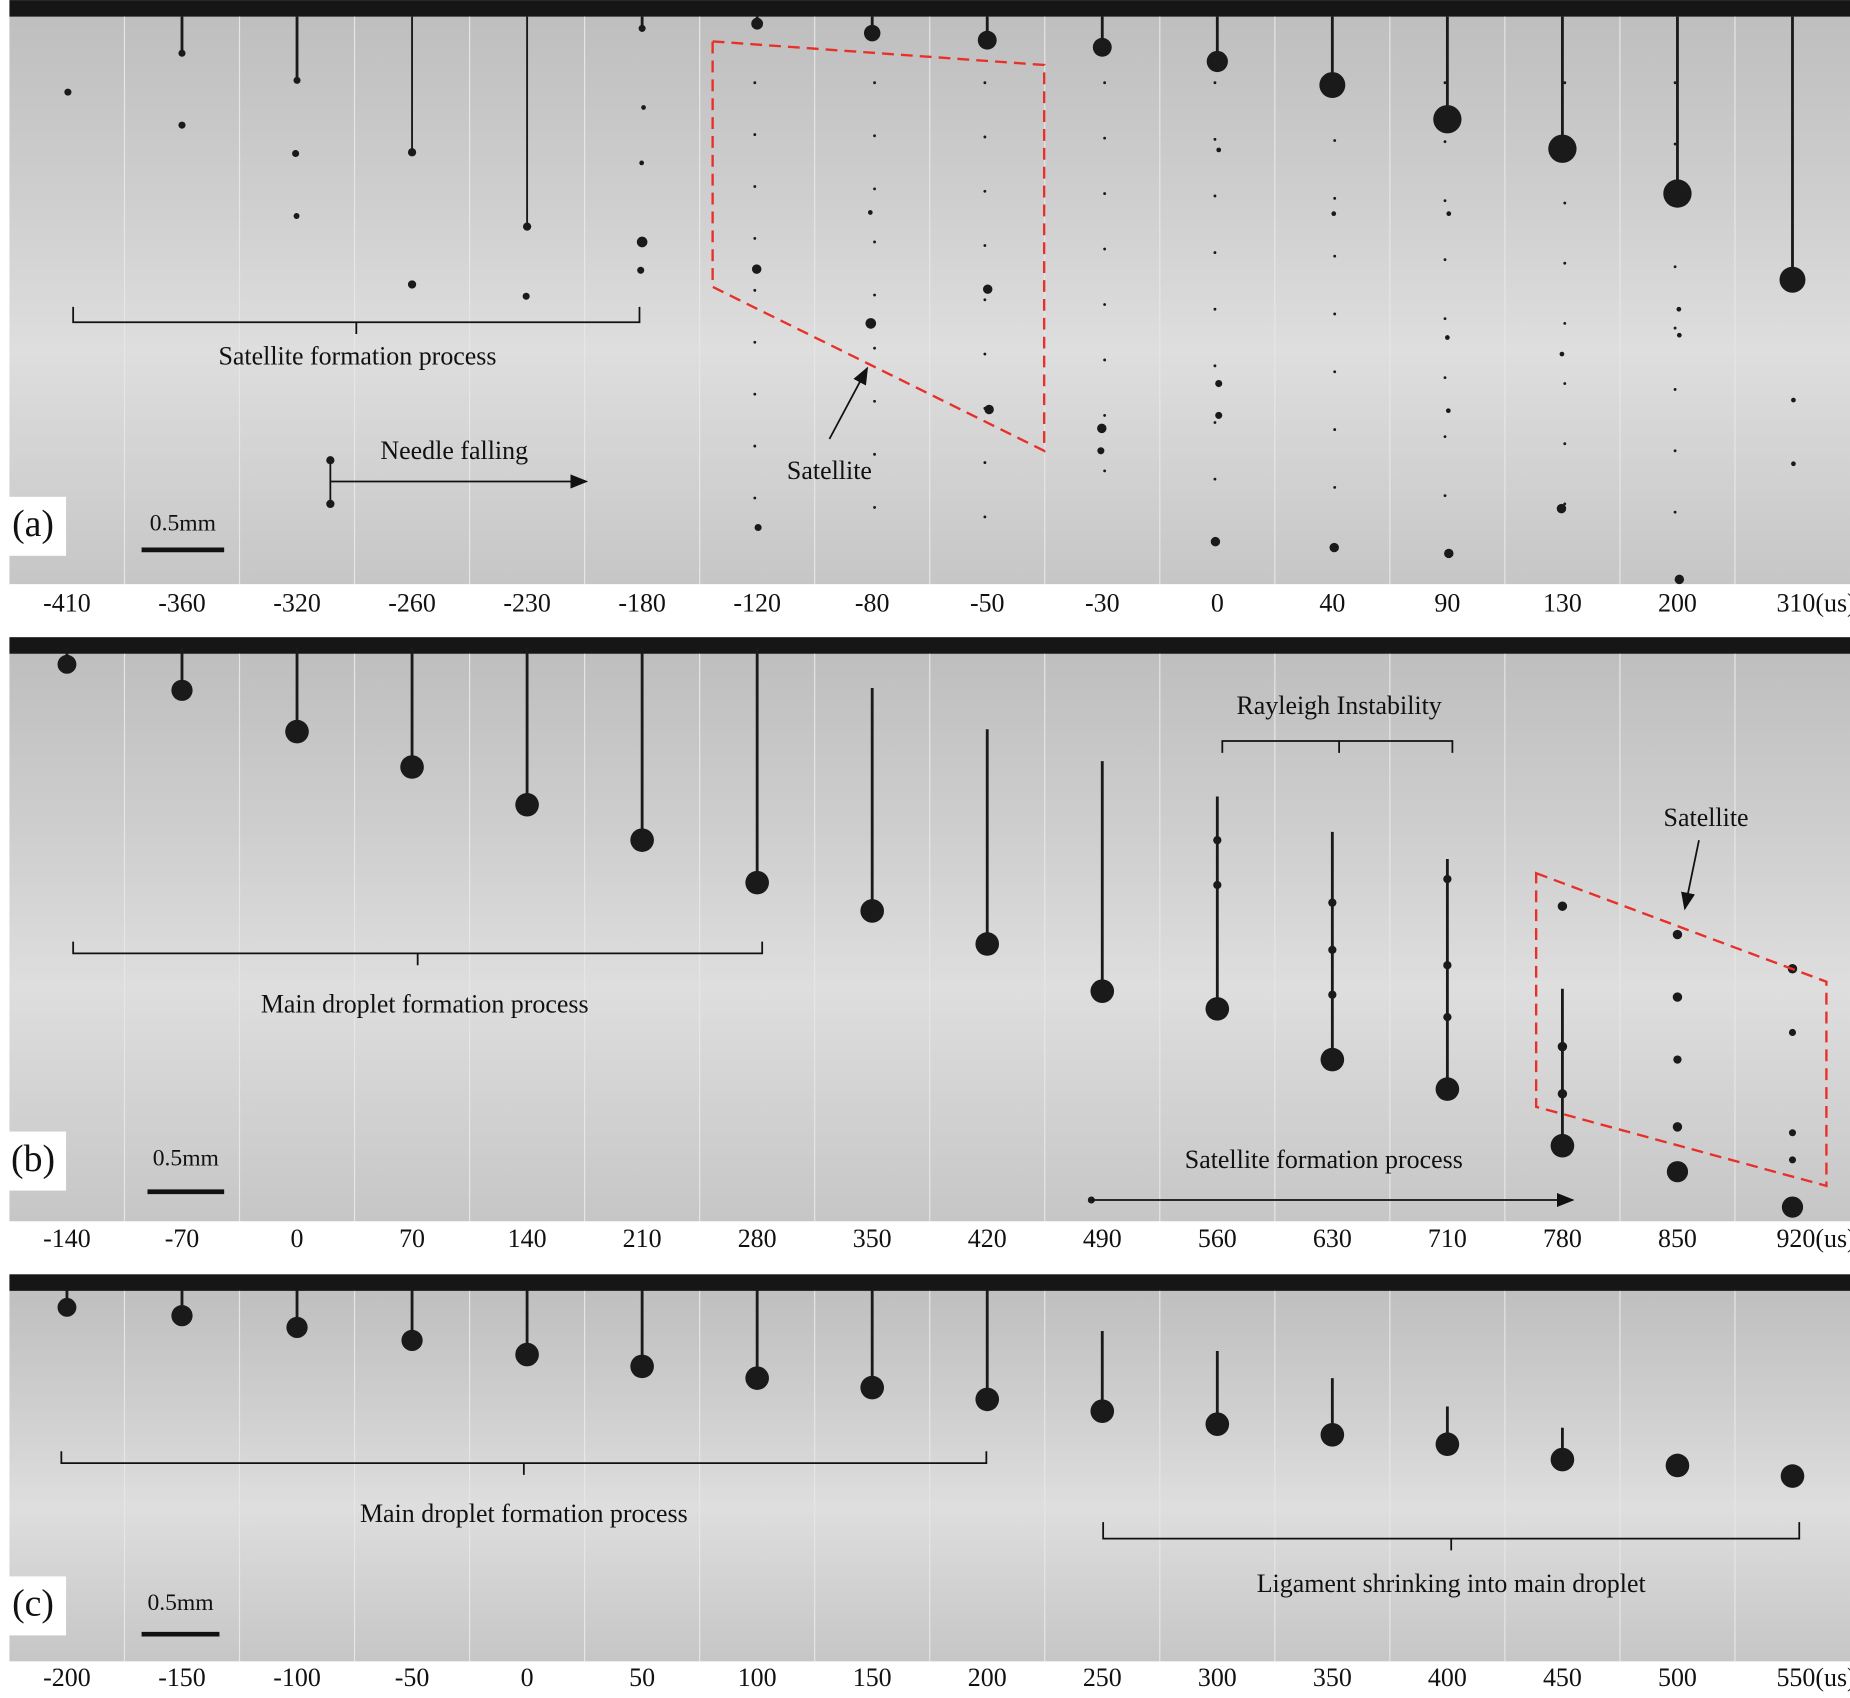 The height and width of the screenshot is (1698, 1850). What do you see at coordinates (454, 450) in the screenshot?
I see `annotation: Needle falling` at bounding box center [454, 450].